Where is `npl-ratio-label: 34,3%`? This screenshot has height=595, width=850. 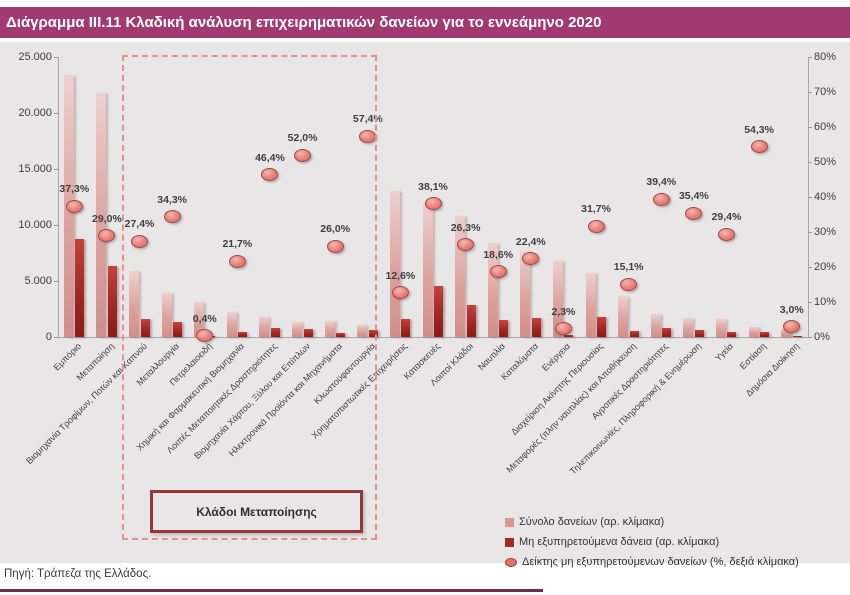 npl-ratio-label: 34,3% is located at coordinates (172, 199).